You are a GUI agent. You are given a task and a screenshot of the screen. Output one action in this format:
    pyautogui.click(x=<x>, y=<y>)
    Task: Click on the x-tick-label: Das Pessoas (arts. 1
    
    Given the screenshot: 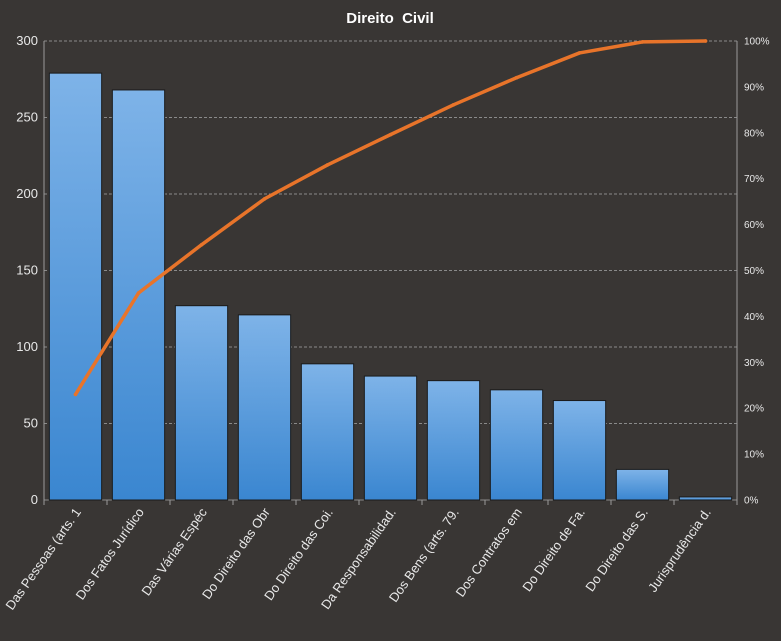 What is the action you would take?
    pyautogui.click(x=42, y=558)
    